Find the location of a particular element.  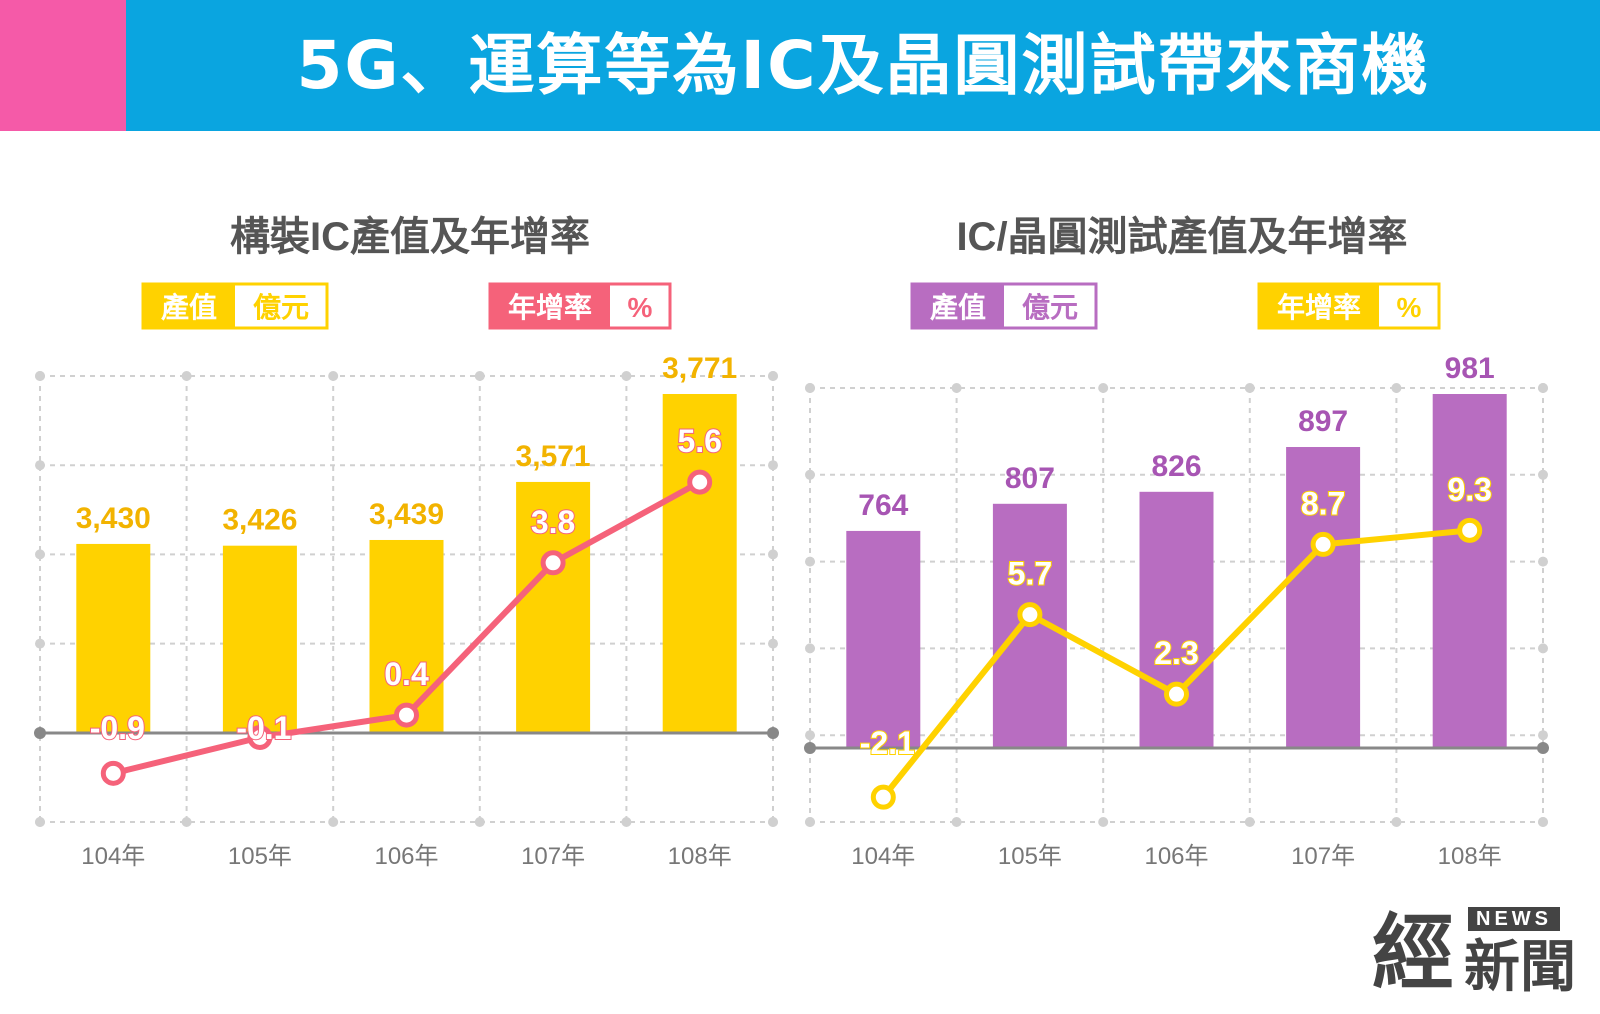

growth-value-label: 3.8 is located at coordinates (553, 522).